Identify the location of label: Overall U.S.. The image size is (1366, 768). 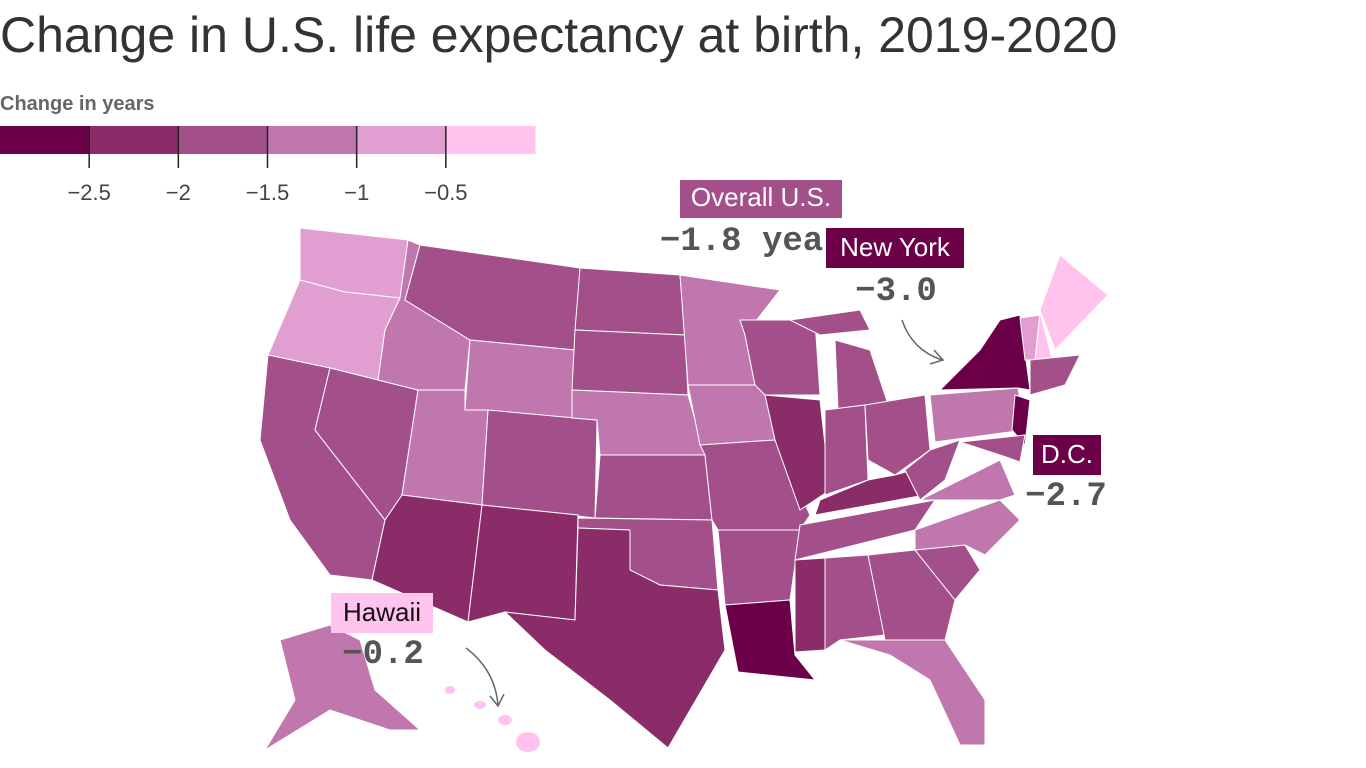
(761, 197).